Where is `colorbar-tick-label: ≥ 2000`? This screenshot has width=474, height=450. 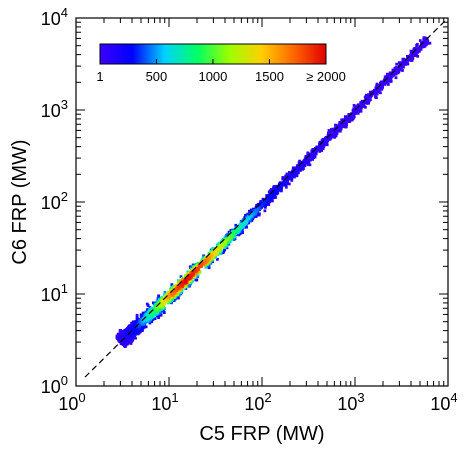
colorbar-tick-label: ≥ 2000 is located at coordinates (326, 76).